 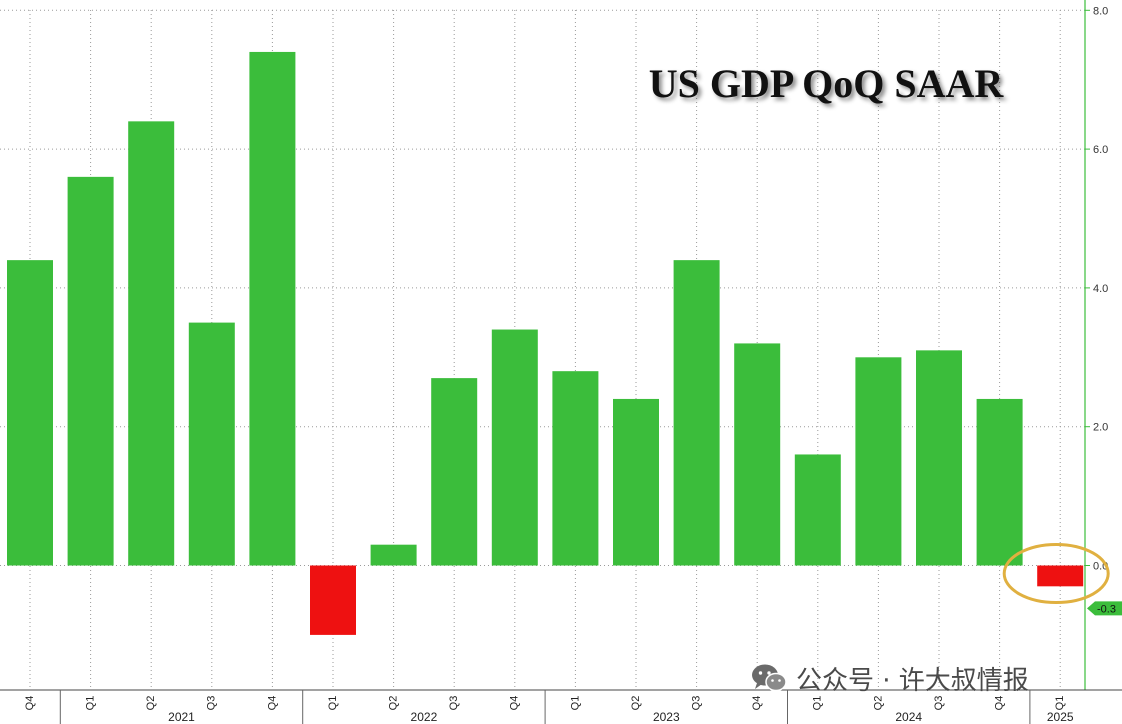 I want to click on highlight-ellipse, so click(x=1056, y=573).